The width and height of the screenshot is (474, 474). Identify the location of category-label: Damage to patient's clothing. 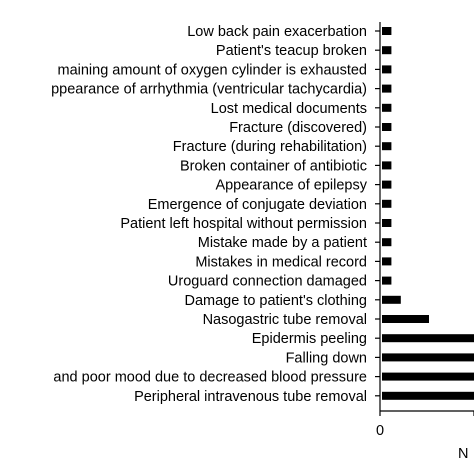
(275, 301).